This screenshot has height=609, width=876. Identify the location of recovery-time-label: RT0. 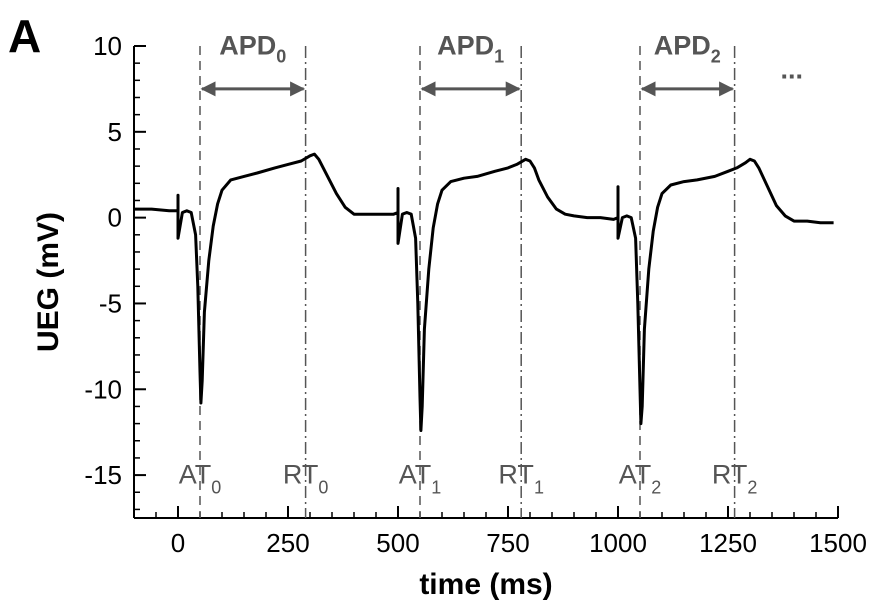
(306, 479).